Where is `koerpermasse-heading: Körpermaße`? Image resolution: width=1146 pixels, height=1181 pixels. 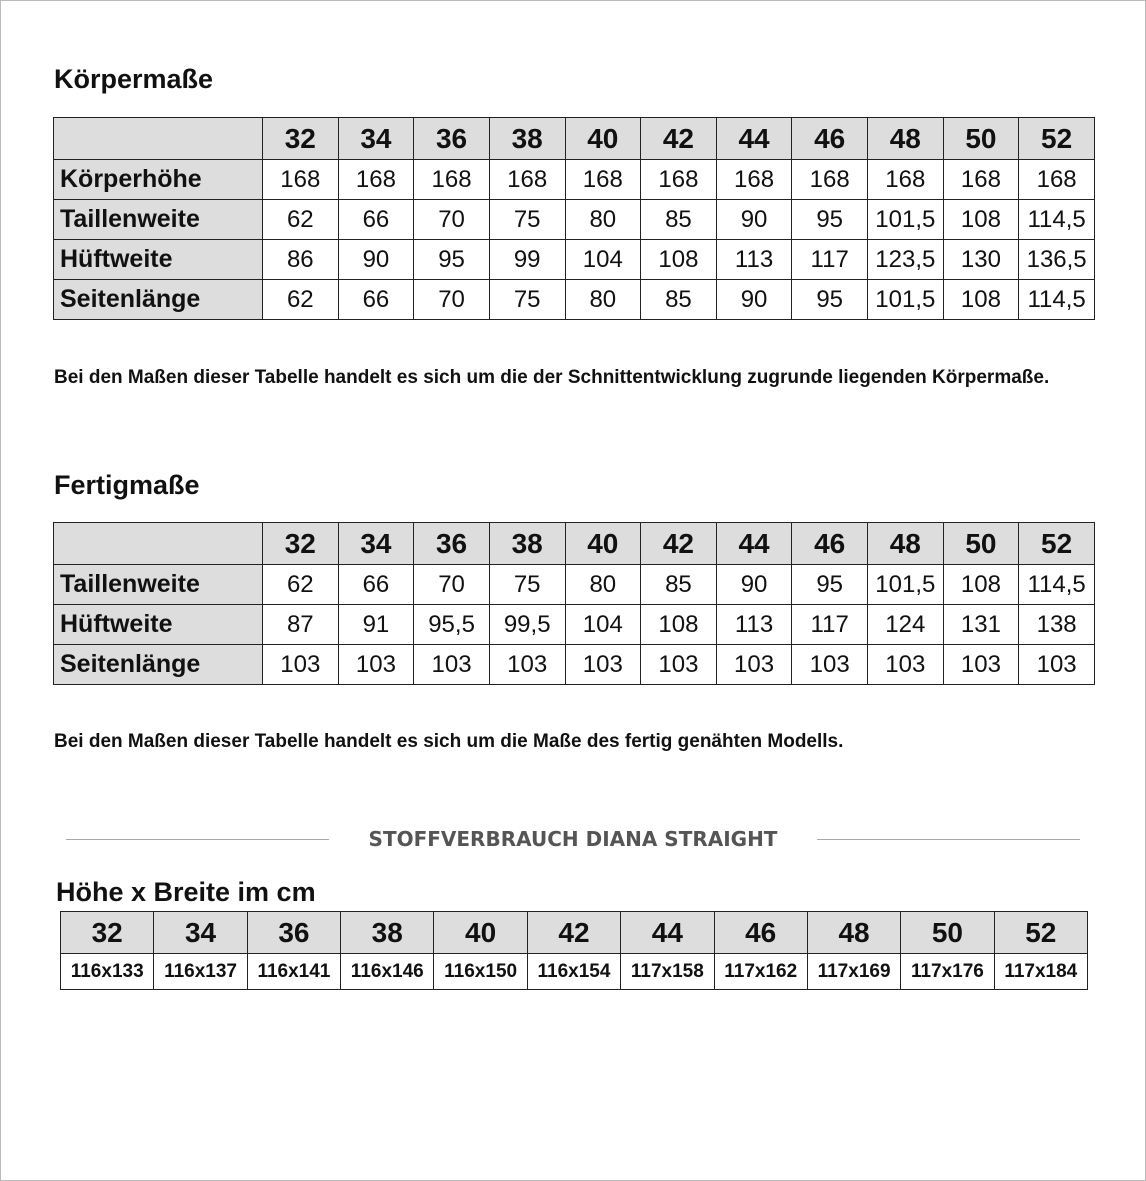 koerpermasse-heading: Körpermaße is located at coordinates (134, 79).